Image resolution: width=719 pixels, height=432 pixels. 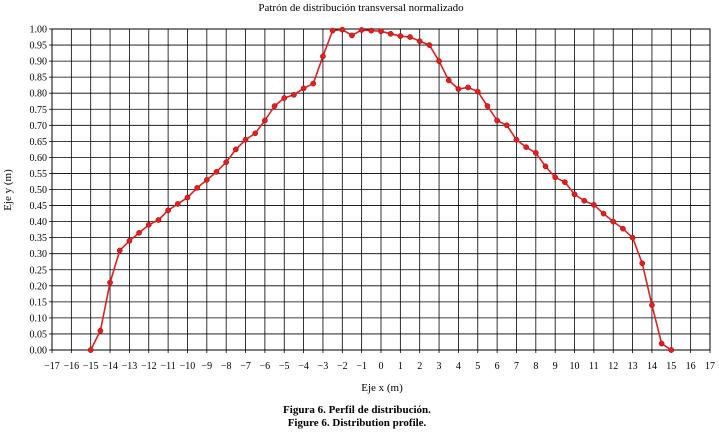 I want to click on x-tick-label: −5, so click(x=284, y=366).